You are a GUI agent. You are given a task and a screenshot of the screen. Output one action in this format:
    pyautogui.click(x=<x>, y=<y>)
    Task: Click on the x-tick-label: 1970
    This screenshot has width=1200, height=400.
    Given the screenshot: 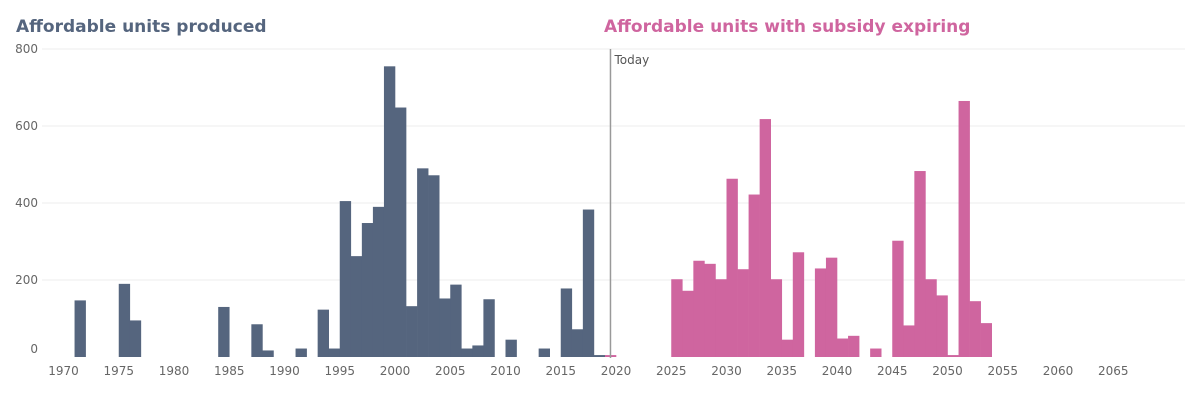 What is the action you would take?
    pyautogui.click(x=63, y=371)
    